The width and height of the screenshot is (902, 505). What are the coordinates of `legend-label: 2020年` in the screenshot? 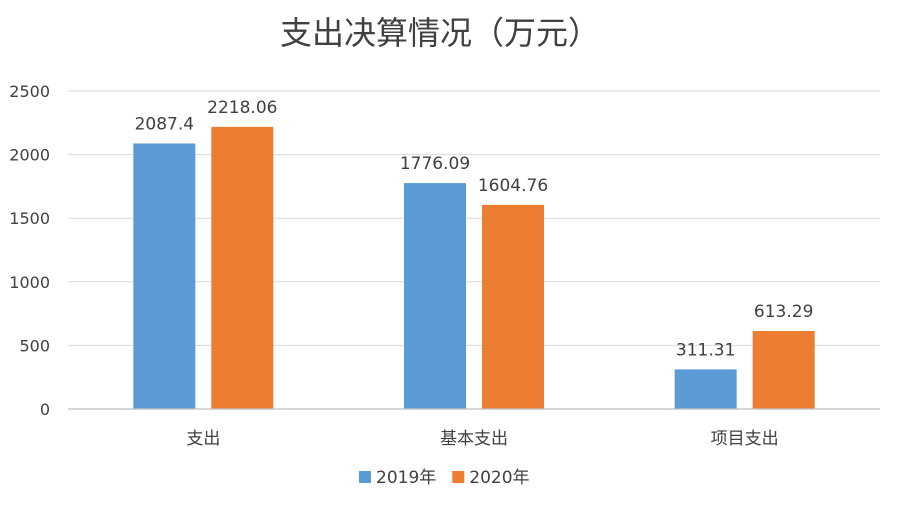 It's located at (499, 478).